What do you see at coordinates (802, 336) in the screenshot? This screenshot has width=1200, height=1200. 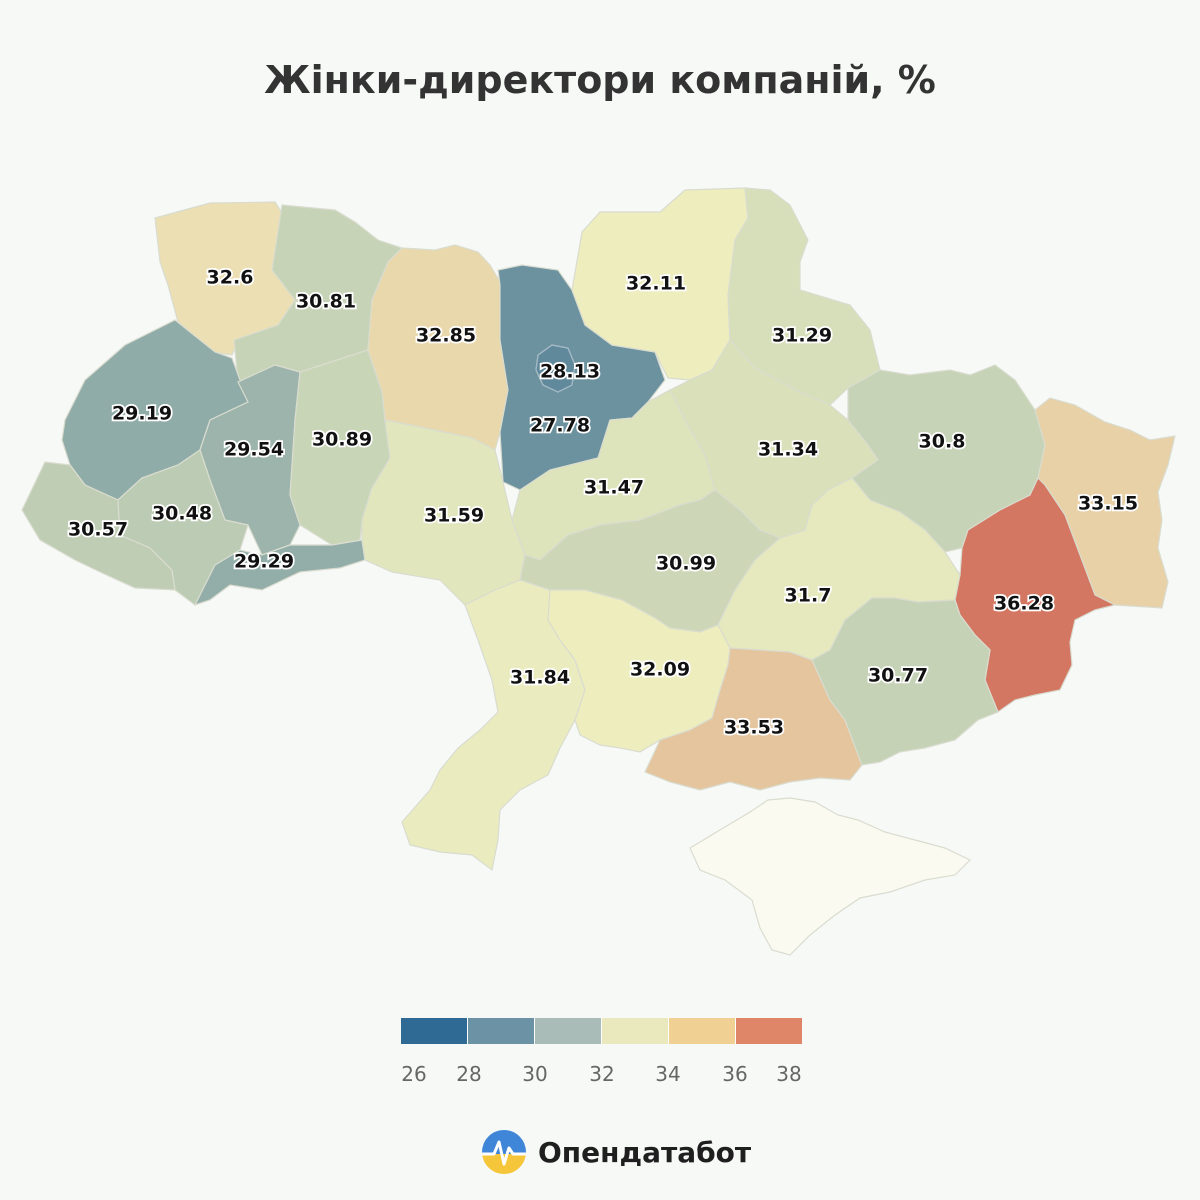 I see `label-sumy: 31.29` at bounding box center [802, 336].